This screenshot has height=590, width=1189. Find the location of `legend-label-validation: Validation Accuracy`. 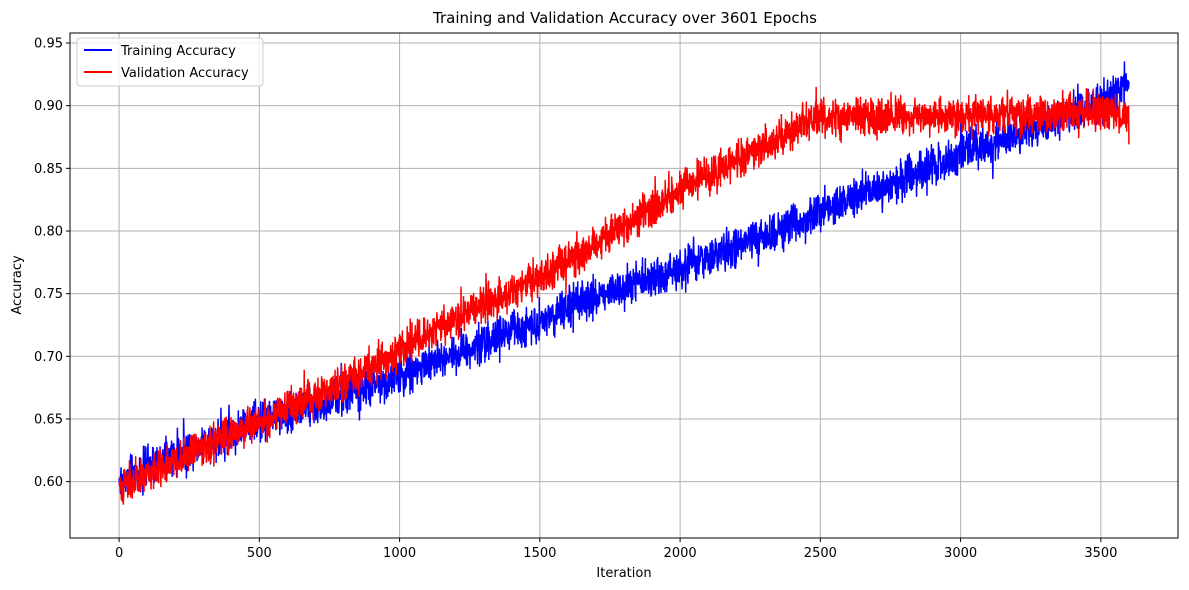

legend-label-validation: Validation Accuracy is located at coordinates (185, 73).